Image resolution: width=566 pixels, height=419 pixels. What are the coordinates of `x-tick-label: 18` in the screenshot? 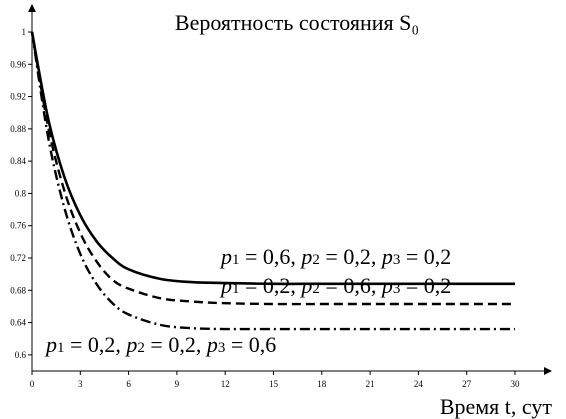 It's located at (322, 384).